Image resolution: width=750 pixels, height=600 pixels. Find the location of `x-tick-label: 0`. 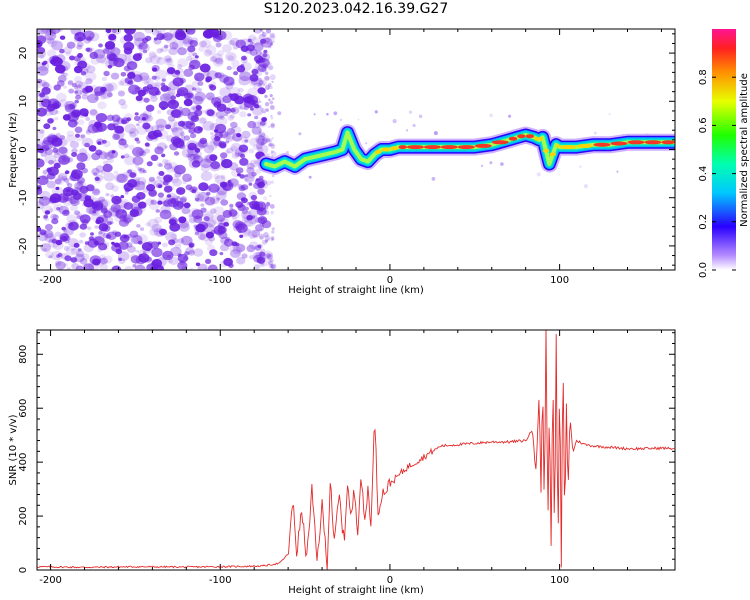

x-tick-label: 0 is located at coordinates (390, 580).